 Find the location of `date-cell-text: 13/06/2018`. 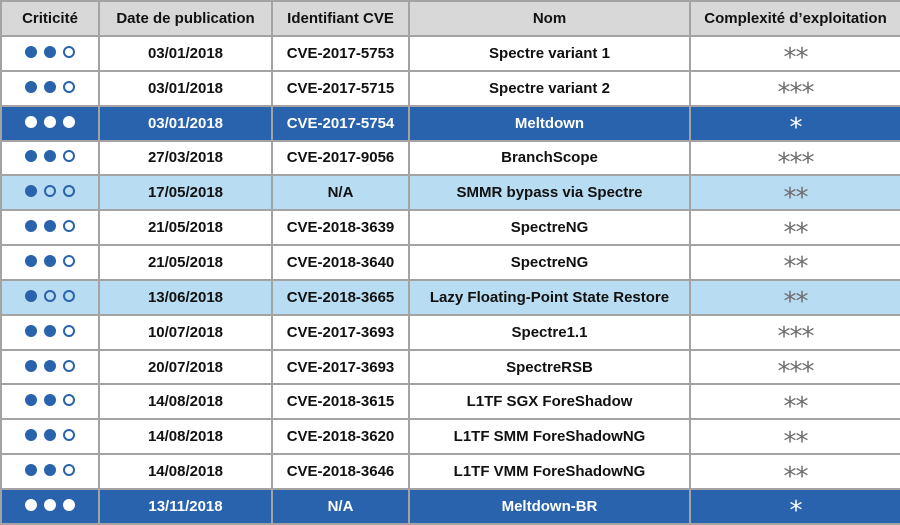

date-cell-text: 13/06/2018 is located at coordinates (185, 297).